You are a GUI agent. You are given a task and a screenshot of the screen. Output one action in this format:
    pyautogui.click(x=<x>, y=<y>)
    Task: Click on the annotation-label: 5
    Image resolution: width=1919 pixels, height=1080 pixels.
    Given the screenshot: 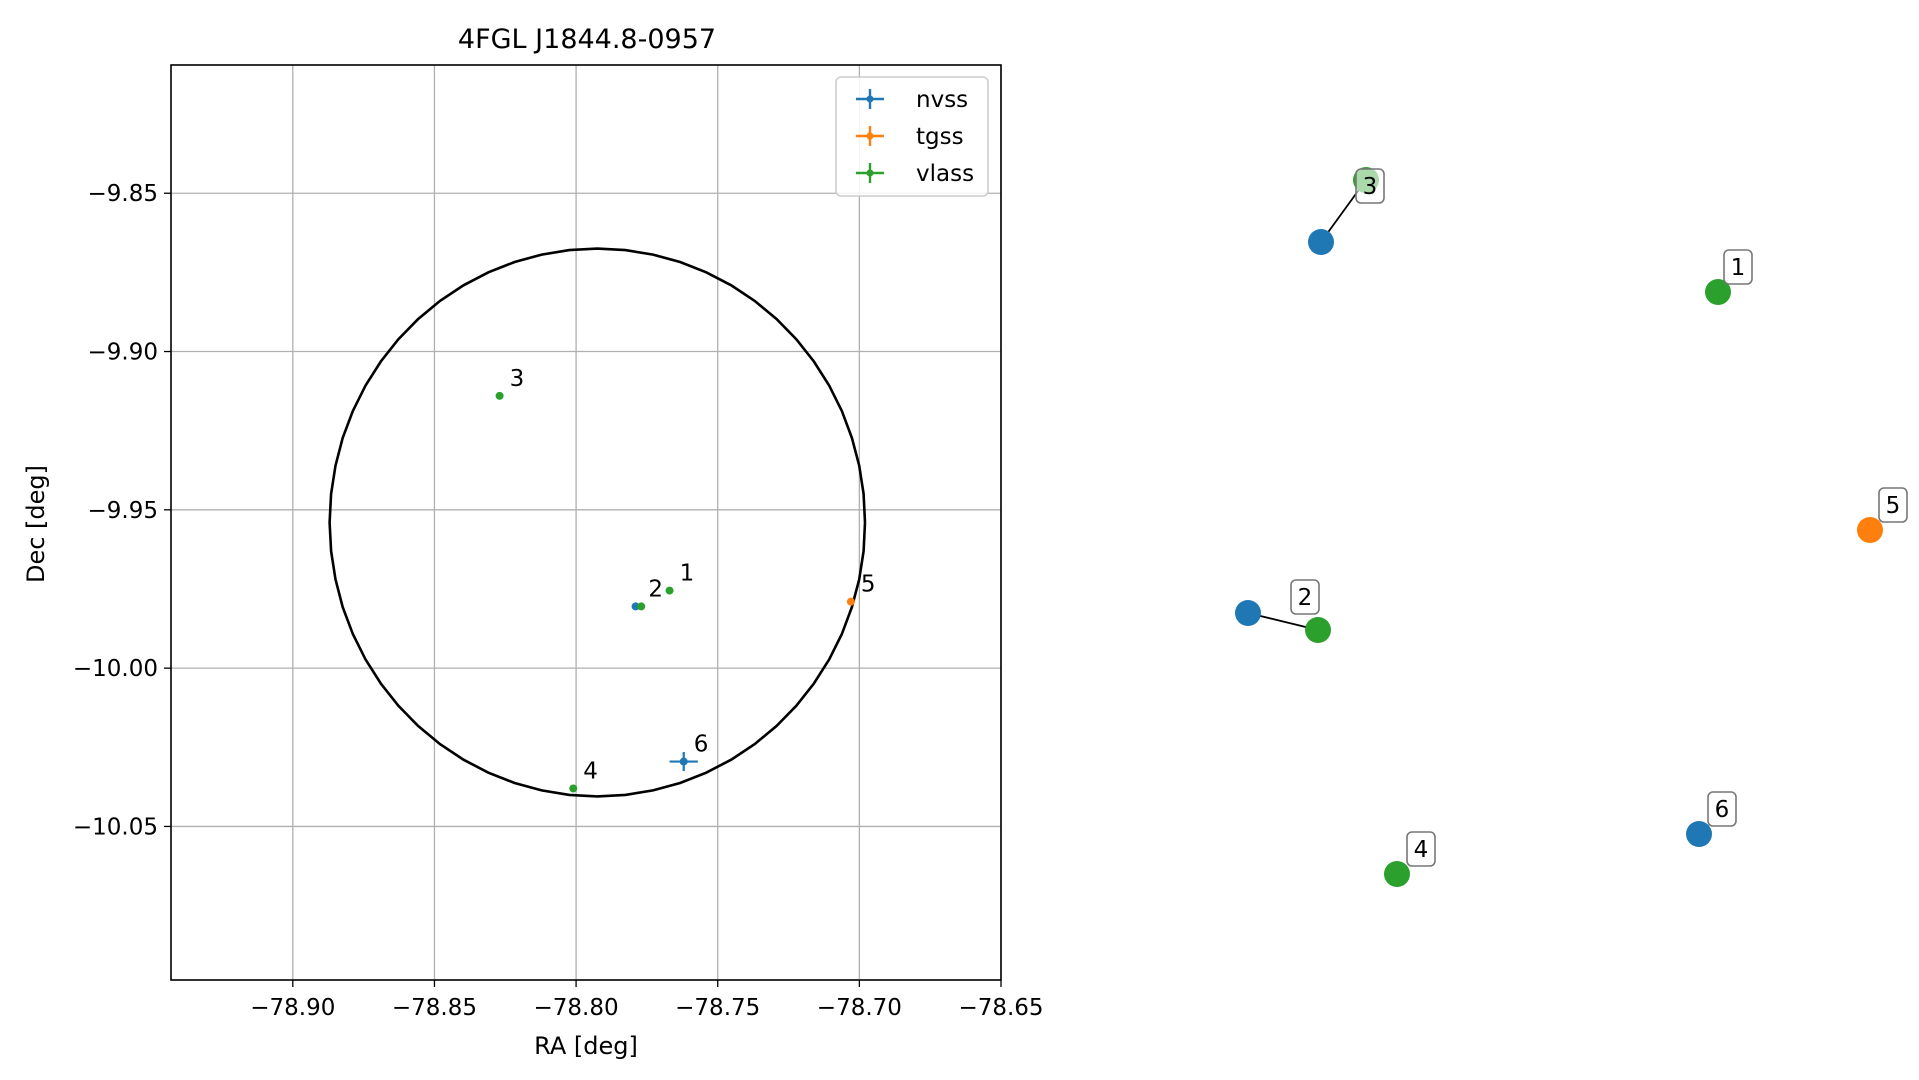 What is the action you would take?
    pyautogui.click(x=868, y=585)
    